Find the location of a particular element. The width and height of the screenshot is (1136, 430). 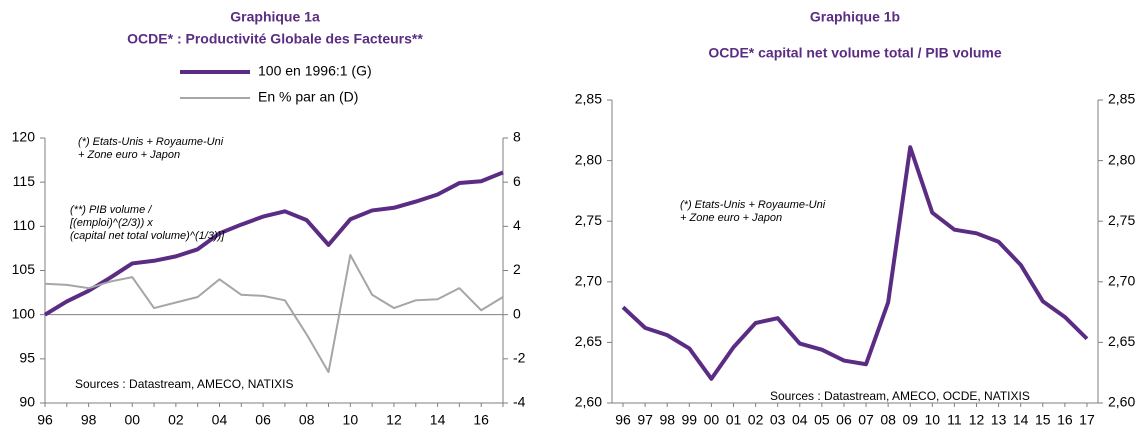

y-tick-label: 2,80 is located at coordinates (588, 159).